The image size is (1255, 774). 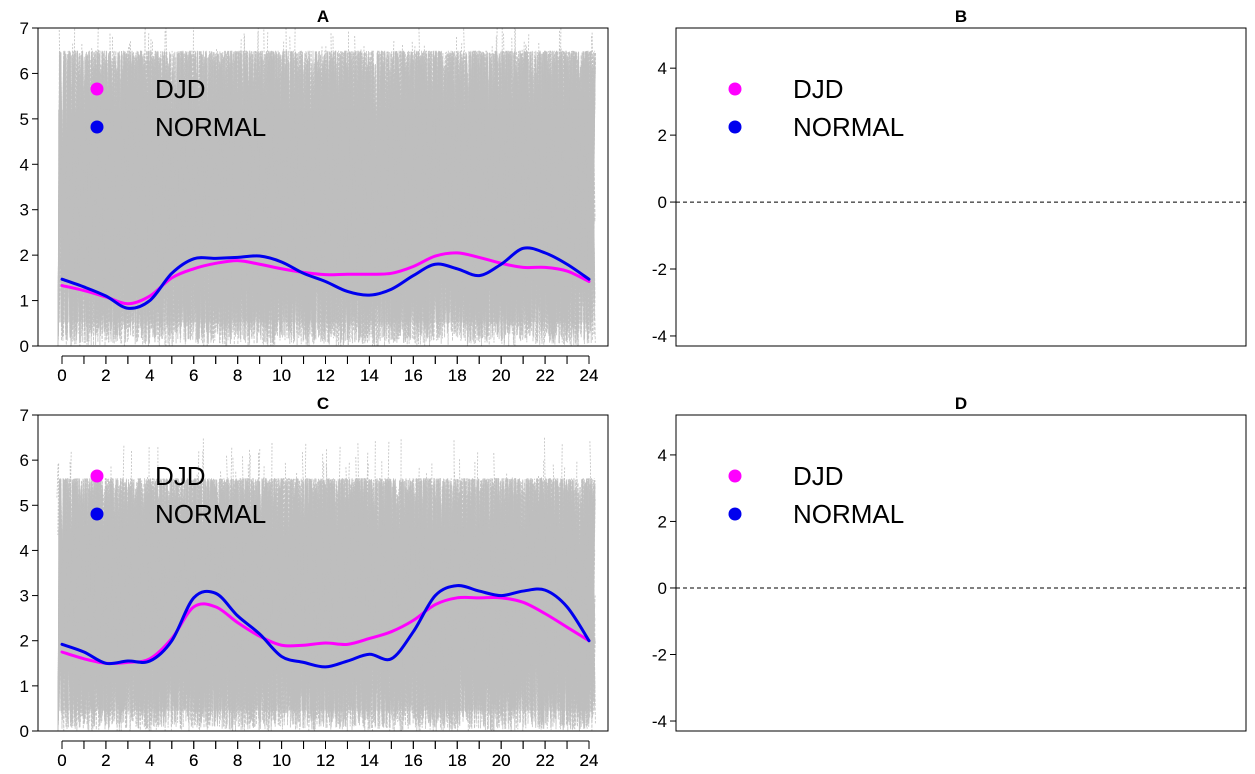 What do you see at coordinates (961, 403) in the screenshot?
I see `panel-title: D` at bounding box center [961, 403].